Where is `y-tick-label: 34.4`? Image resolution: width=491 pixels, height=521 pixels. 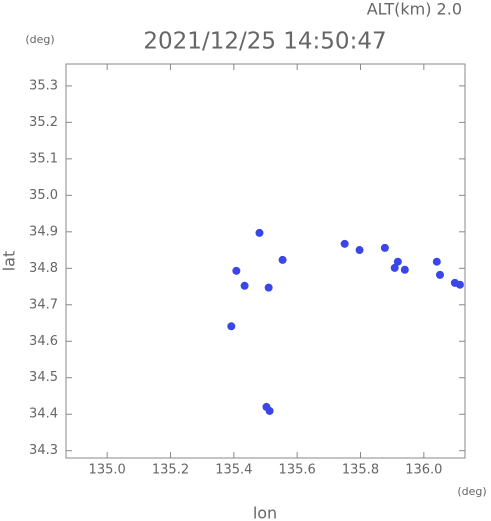 y-tick-label: 34.4 is located at coordinates (43, 414).